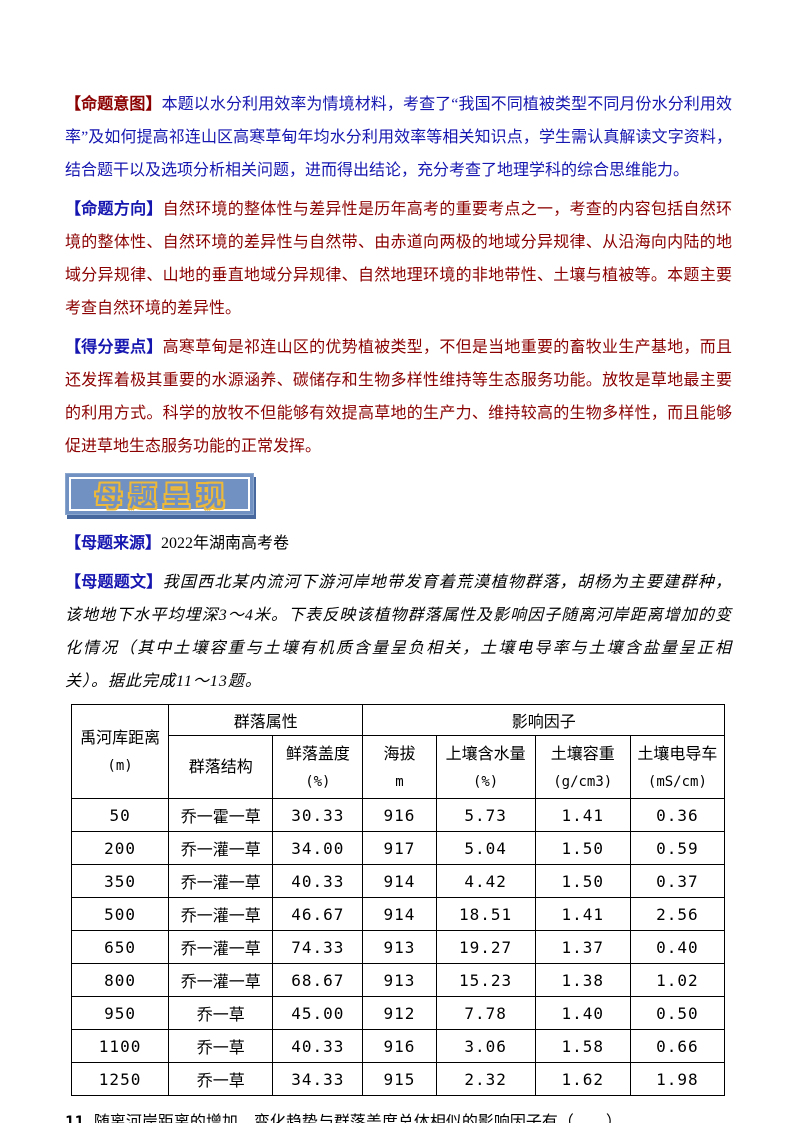 Image resolution: width=794 pixels, height=1123 pixels. What do you see at coordinates (221, 815) in the screenshot?
I see `cell-structure: 乔一霍一草` at bounding box center [221, 815].